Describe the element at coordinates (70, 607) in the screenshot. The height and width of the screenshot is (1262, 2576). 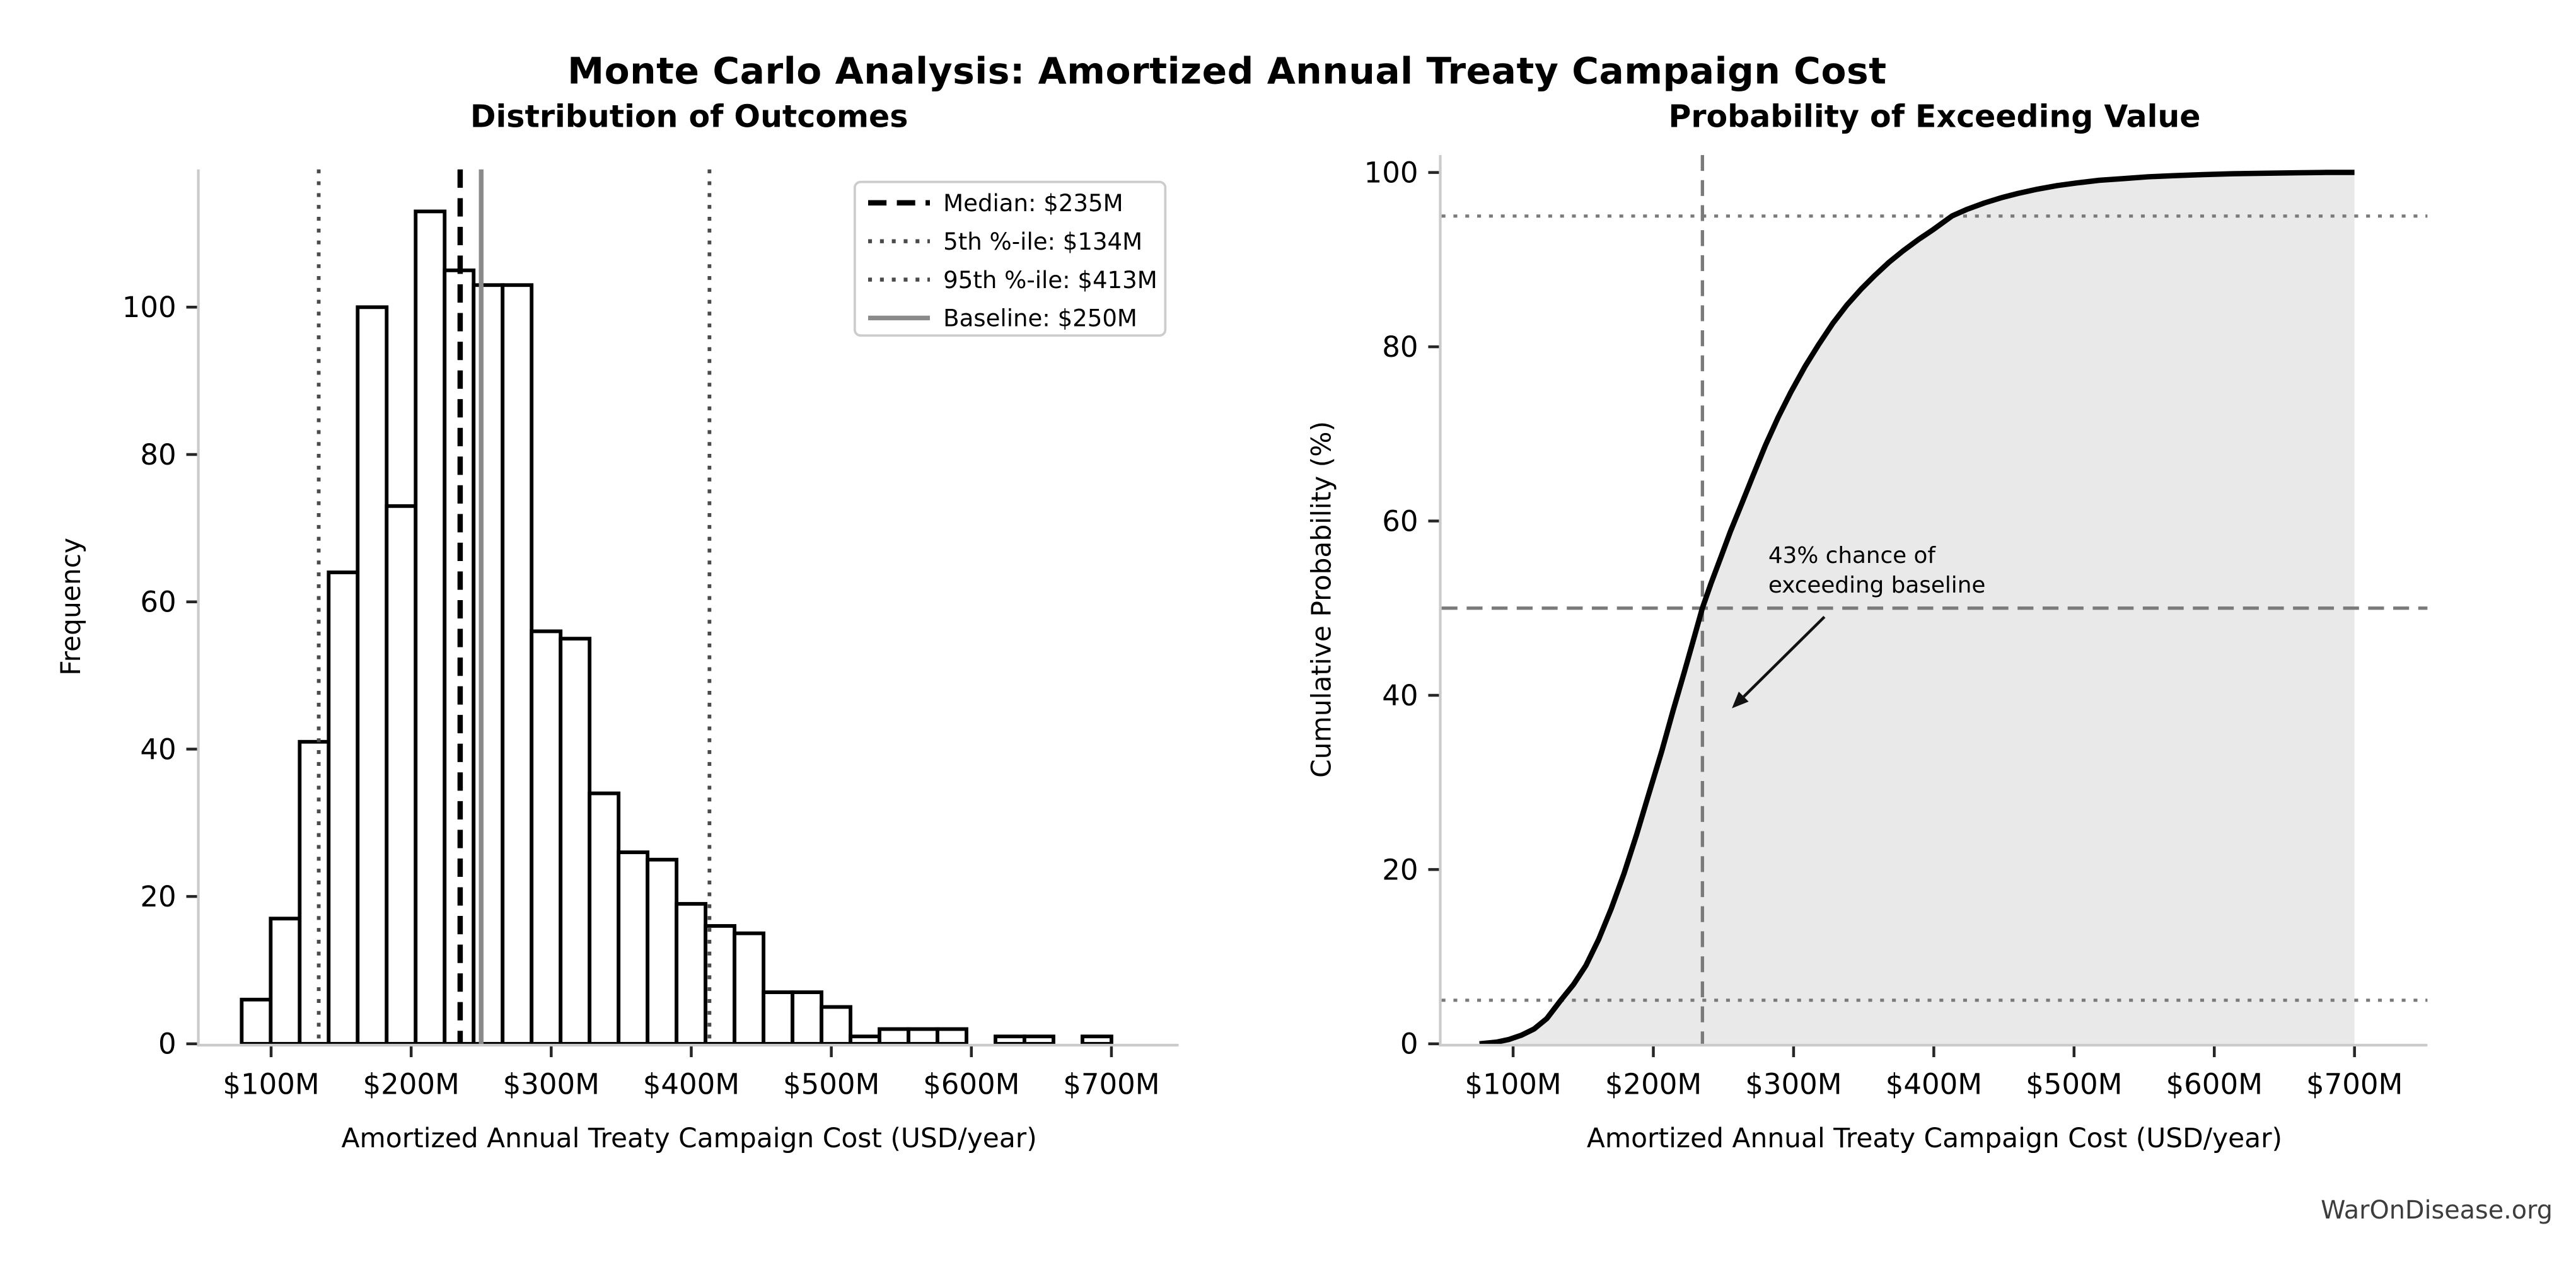
I see `y-axis-title: Frequency` at that location.